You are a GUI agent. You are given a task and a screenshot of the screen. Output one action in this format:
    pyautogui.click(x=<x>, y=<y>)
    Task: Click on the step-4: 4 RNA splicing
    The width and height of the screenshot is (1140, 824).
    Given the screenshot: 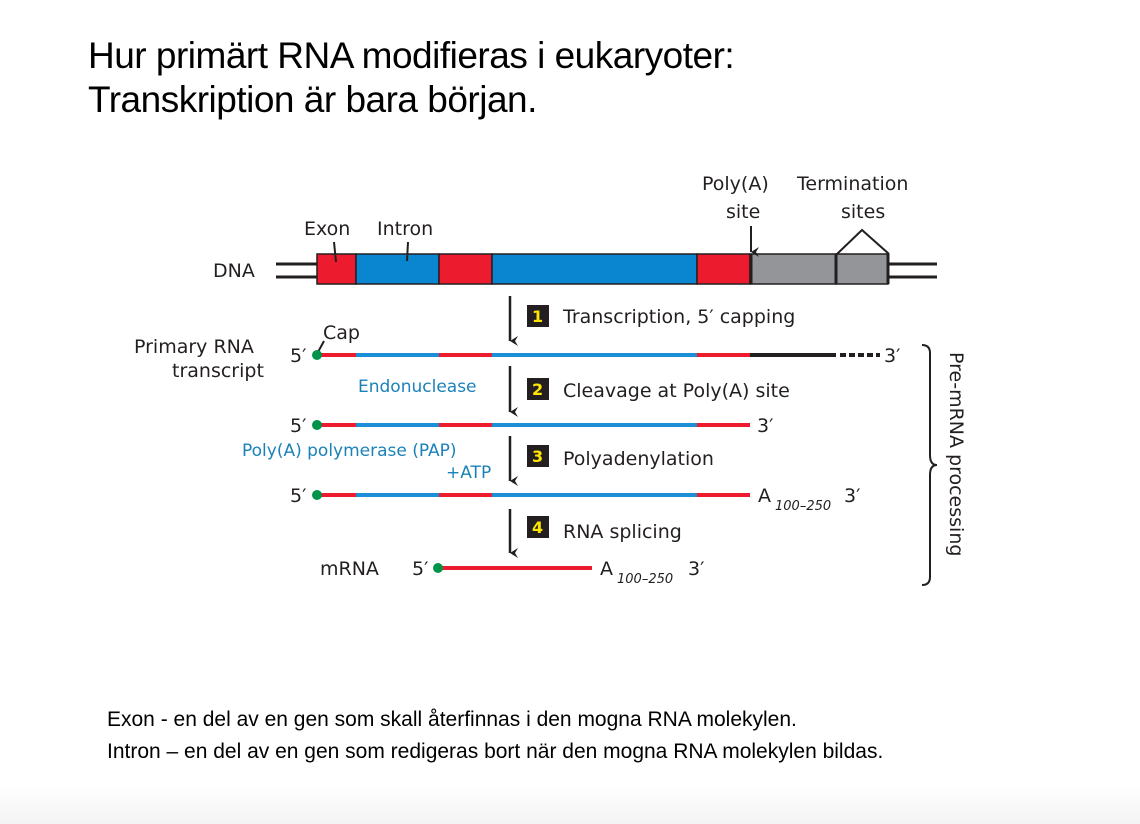 What is the action you would take?
    pyautogui.click(x=604, y=529)
    